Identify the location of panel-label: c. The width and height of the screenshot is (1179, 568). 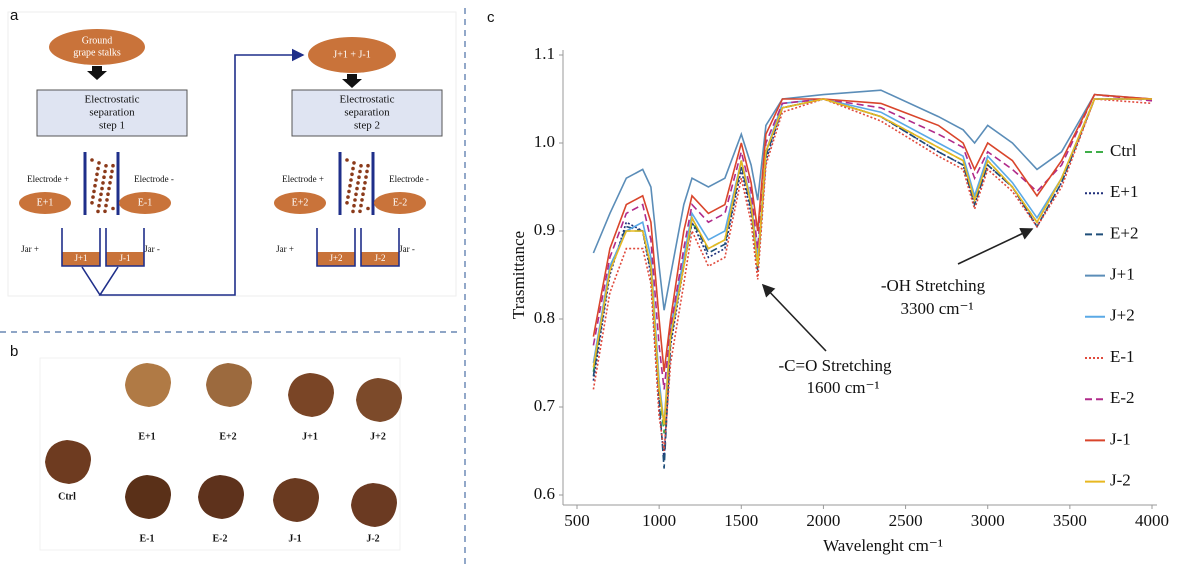
(491, 17).